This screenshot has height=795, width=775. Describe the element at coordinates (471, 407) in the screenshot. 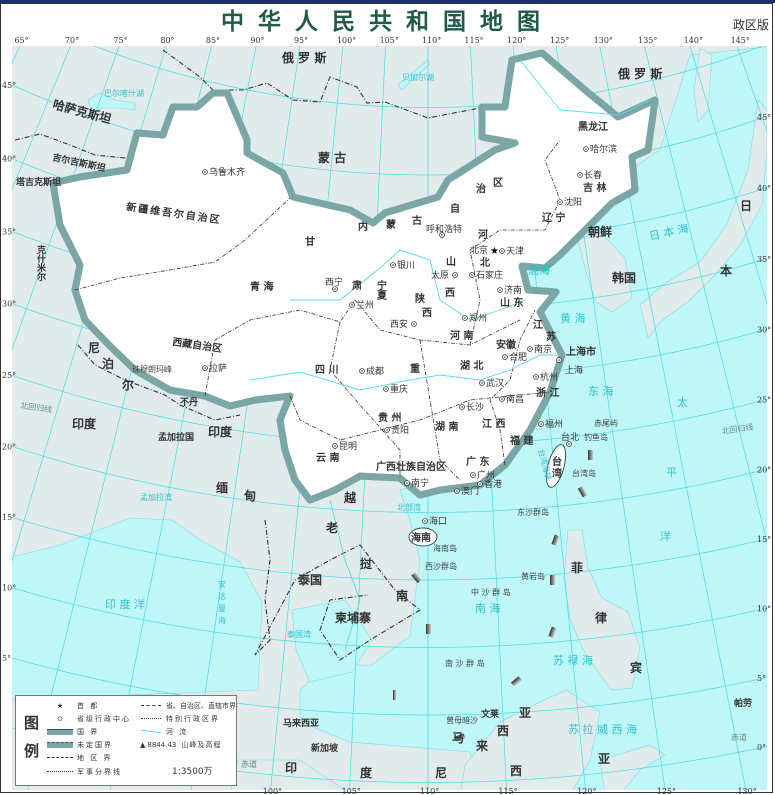

I see `city-marker: 长沙` at that location.